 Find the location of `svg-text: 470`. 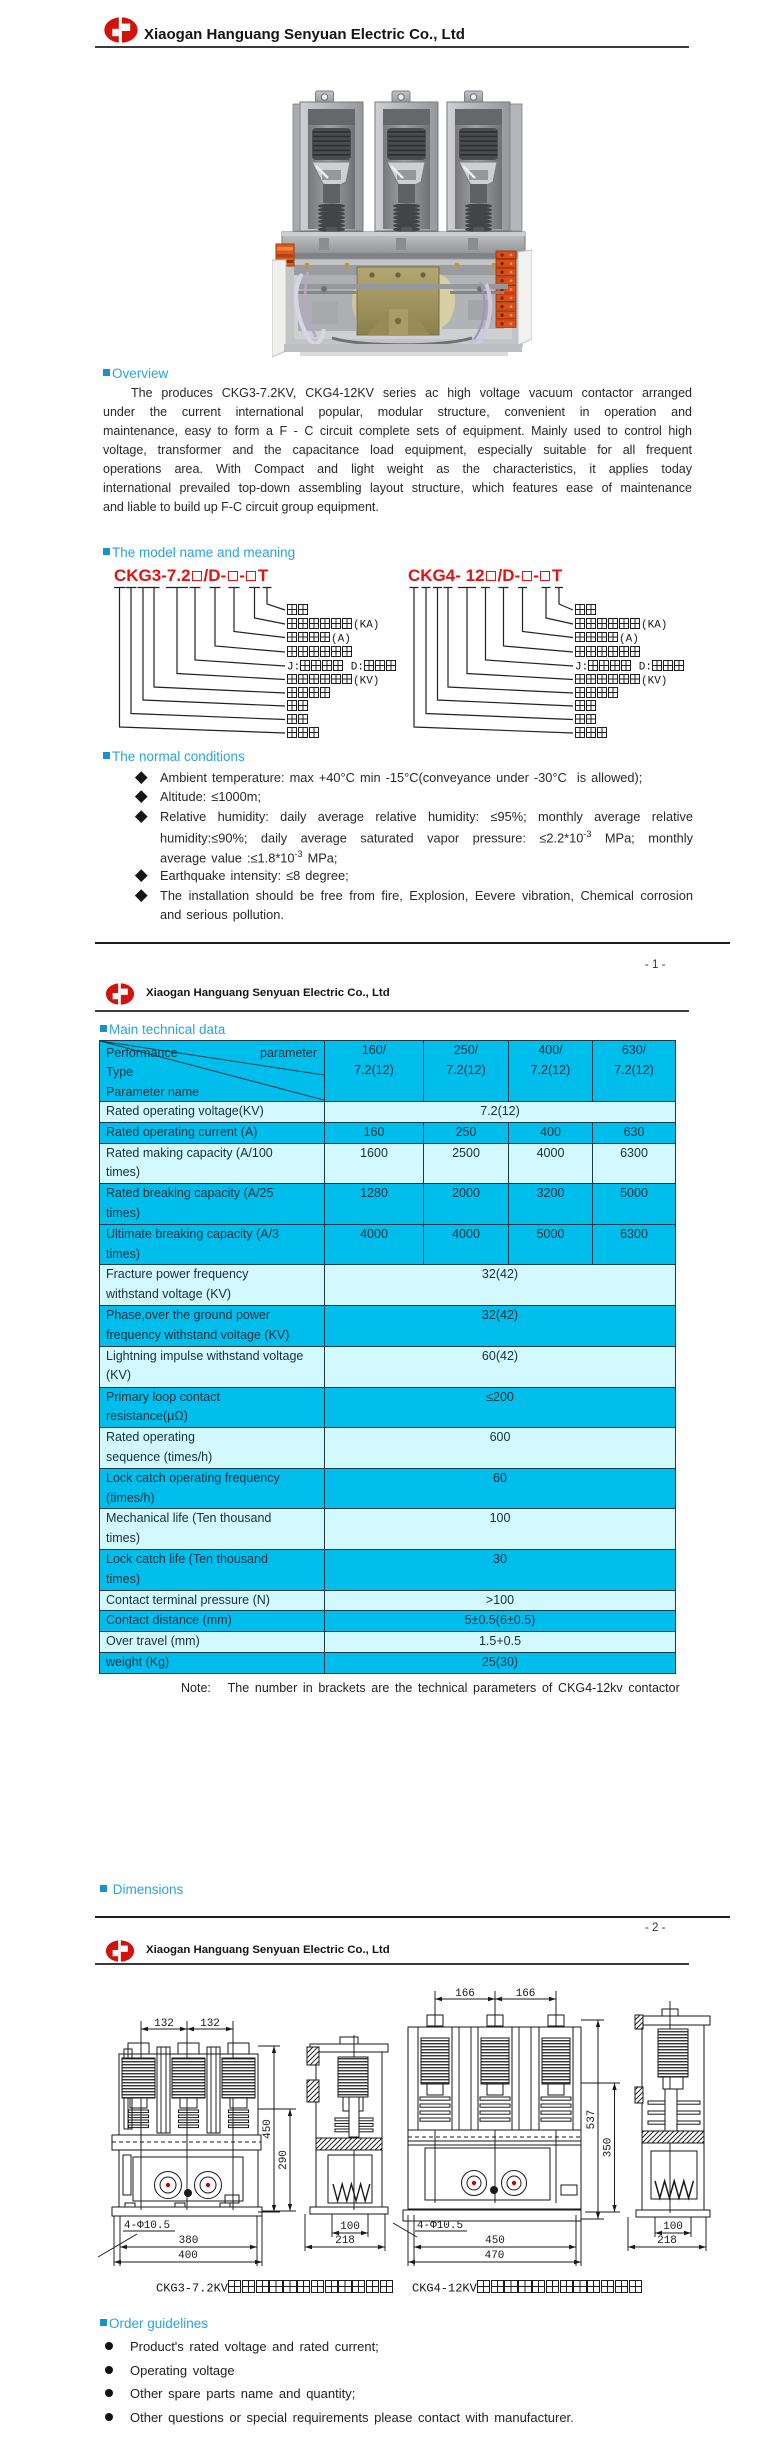

svg-text: 470 is located at coordinates (495, 2256).